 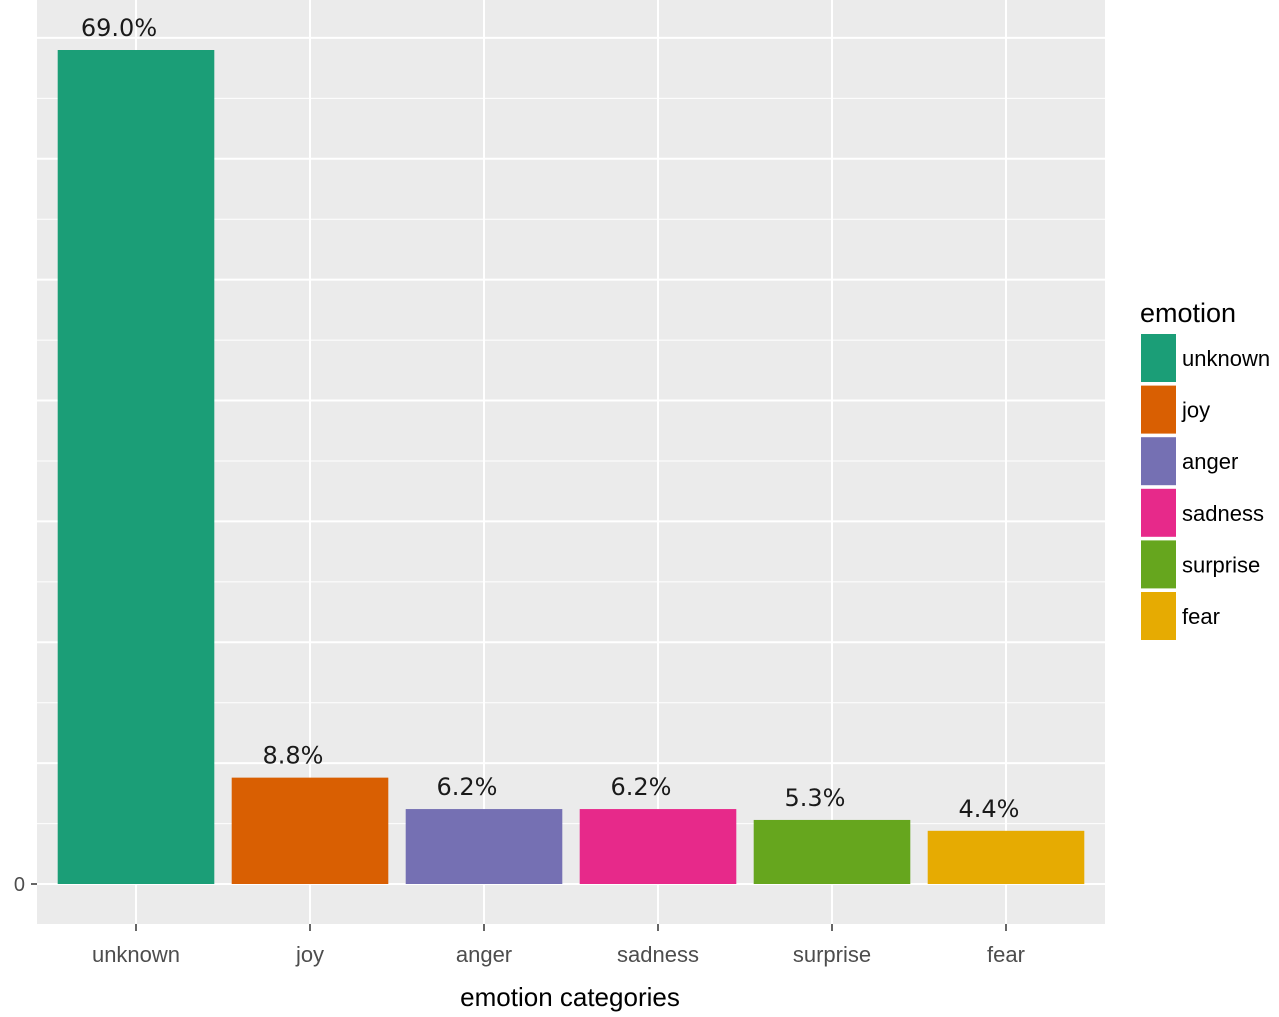 What do you see at coordinates (989, 809) in the screenshot?
I see `data-label-fear: 4.4%` at bounding box center [989, 809].